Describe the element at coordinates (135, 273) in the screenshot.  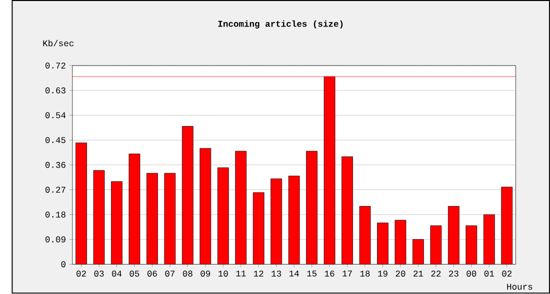
I see `x-tick-label: 05` at that location.